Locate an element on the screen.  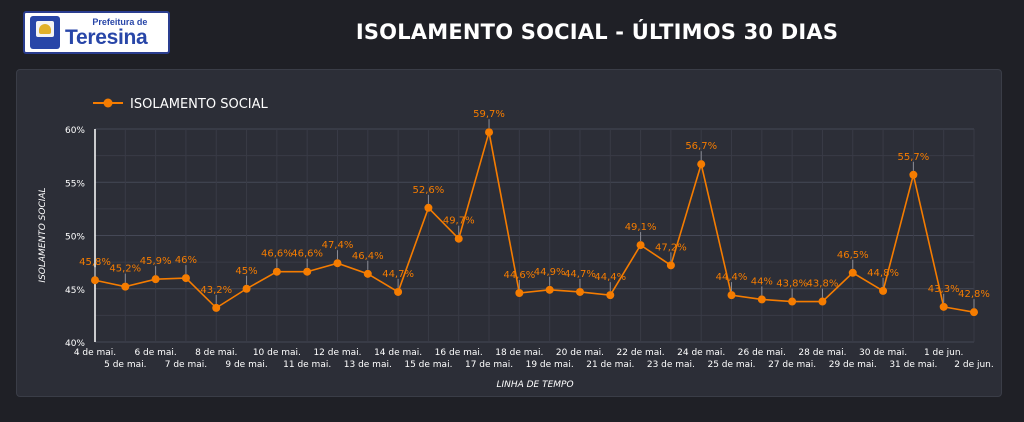
x-tick-label: 26 de mai. is located at coordinates (762, 353).